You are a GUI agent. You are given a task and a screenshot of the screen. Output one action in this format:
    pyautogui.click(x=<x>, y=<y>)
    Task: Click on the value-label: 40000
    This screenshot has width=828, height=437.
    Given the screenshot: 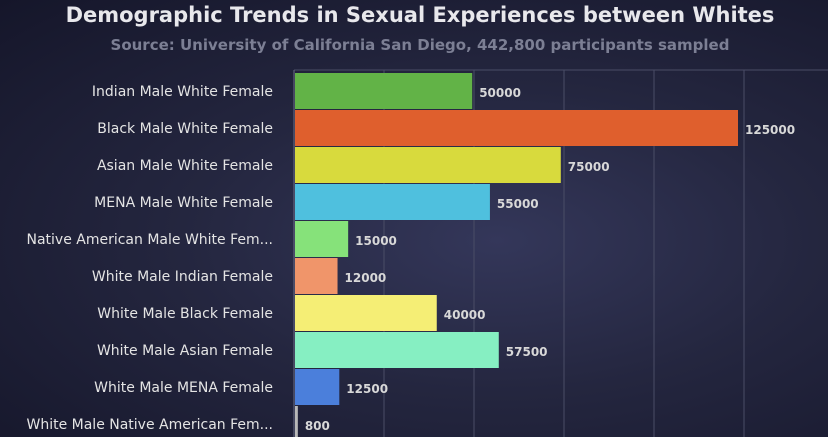 What is the action you would take?
    pyautogui.click(x=465, y=315)
    